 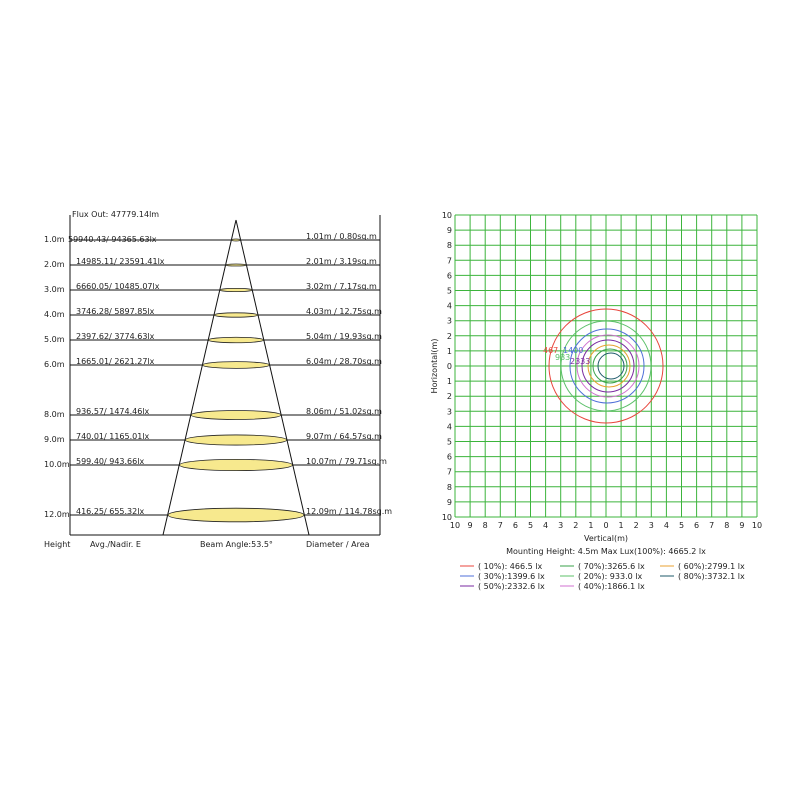 I want to click on contour-label: 933, so click(x=562, y=357).